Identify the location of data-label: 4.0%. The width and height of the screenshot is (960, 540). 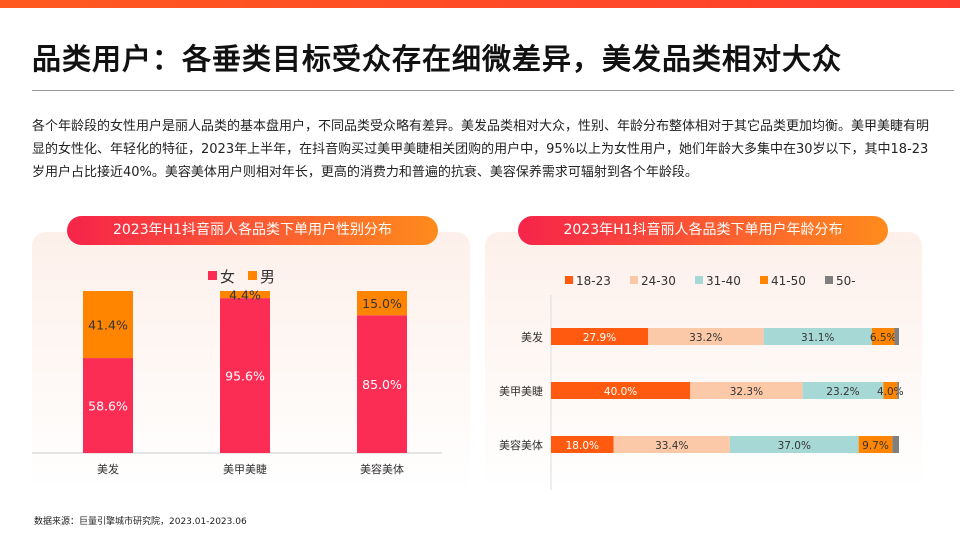
(890, 392).